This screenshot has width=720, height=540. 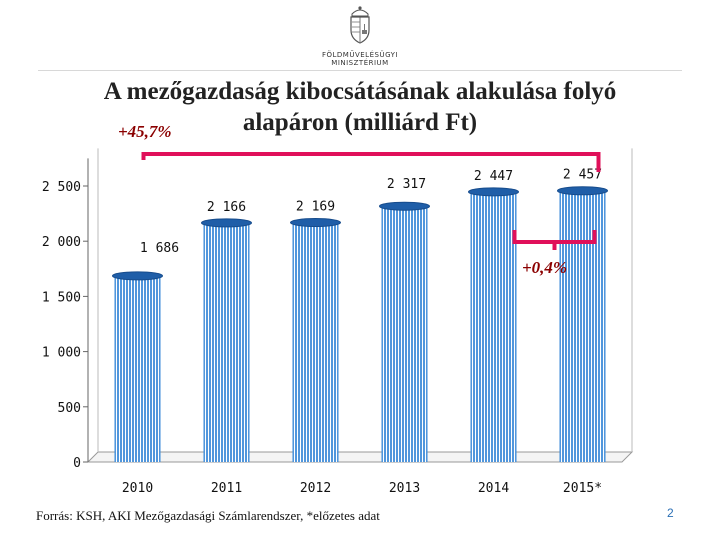 I want to click on data-label: 2 166, so click(x=226, y=207).